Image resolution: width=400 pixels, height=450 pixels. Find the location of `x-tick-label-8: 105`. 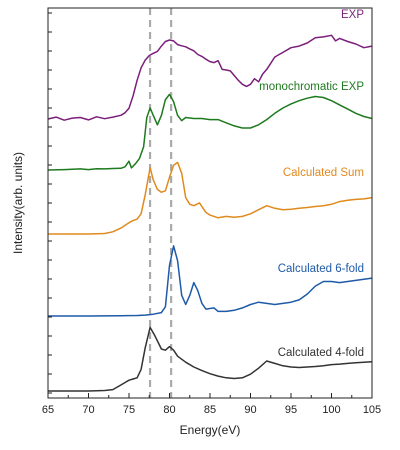

x-tick-label-8: 105 is located at coordinates (372, 410).